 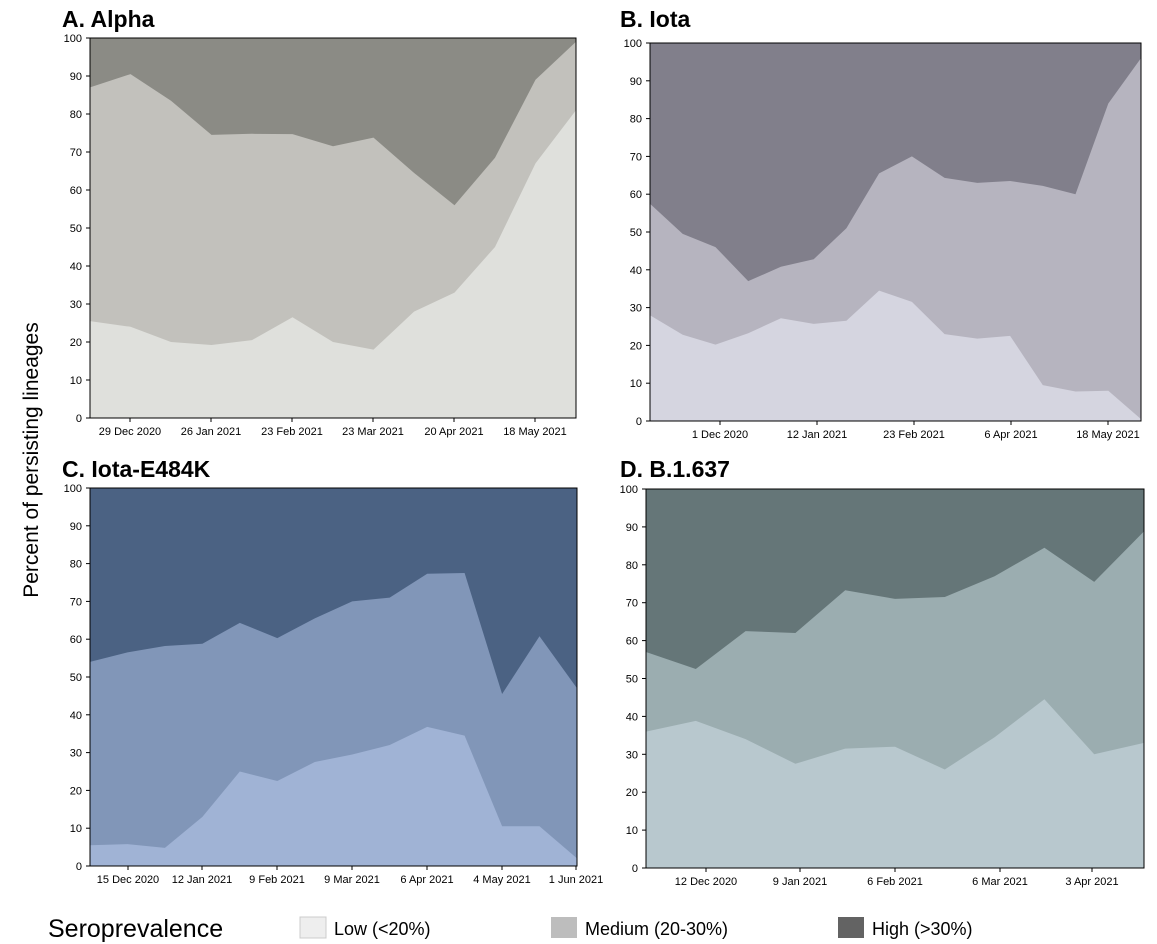 I want to click on x-tick-label: 29 Dec 2020, so click(x=130, y=432).